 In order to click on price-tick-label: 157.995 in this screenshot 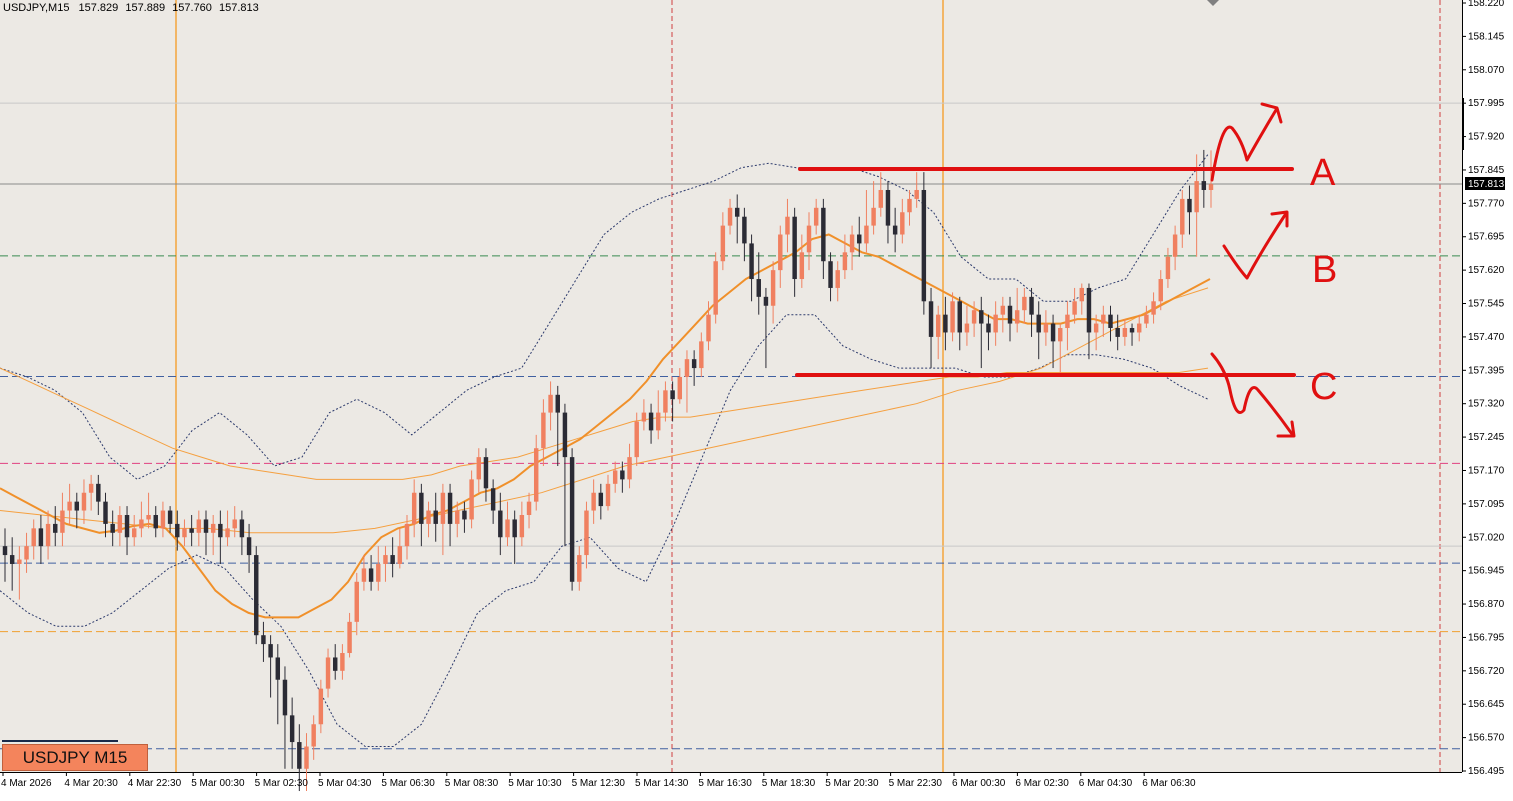, I will do `click(1486, 103)`.